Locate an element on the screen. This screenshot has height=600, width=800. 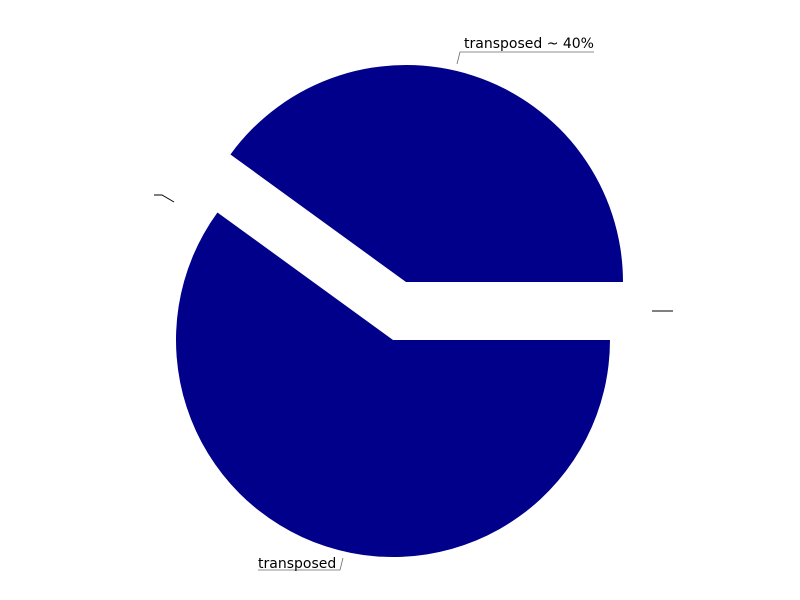
slice-label-transposed: transposed is located at coordinates (297, 564).